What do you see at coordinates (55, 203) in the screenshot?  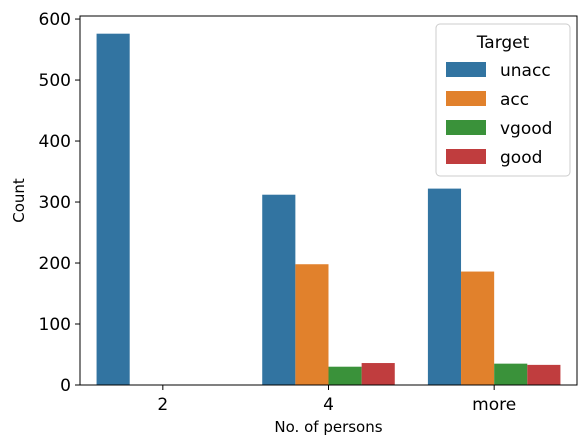 I see `y-tick-label: 300` at bounding box center [55, 203].